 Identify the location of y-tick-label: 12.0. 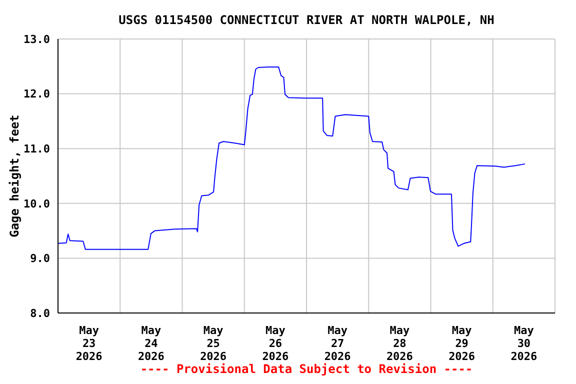
(37, 94).